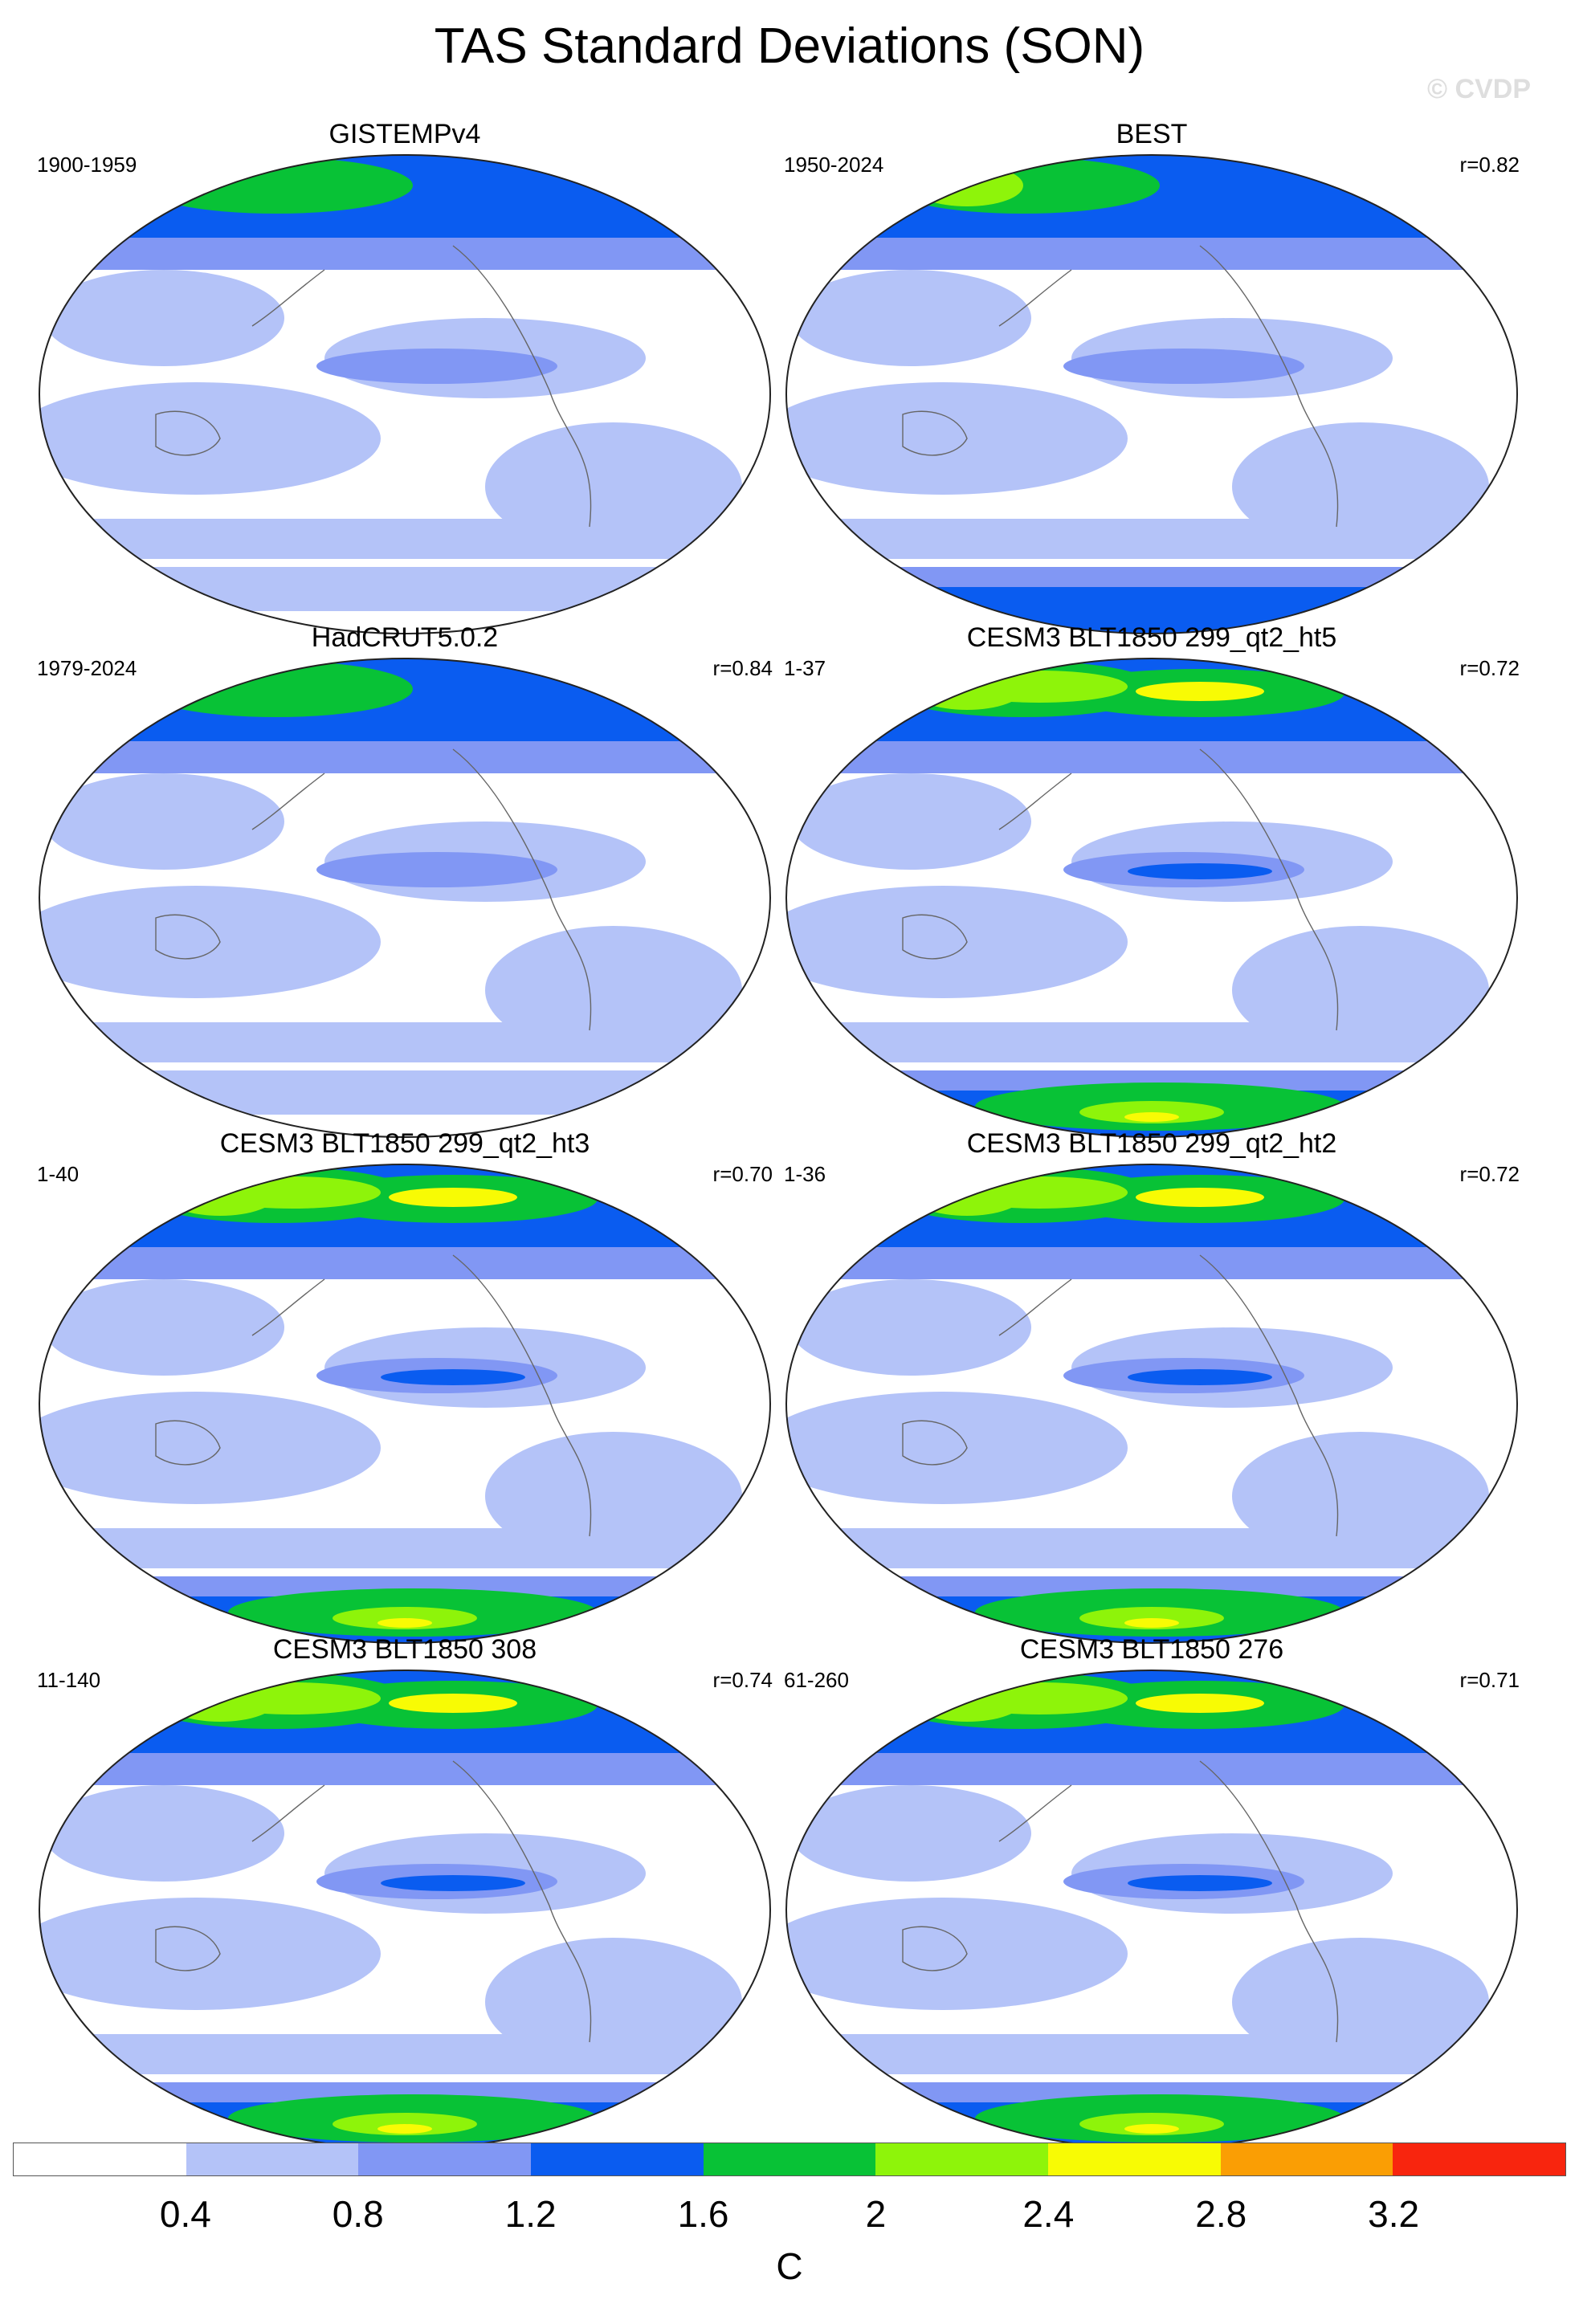  I want to click on map-panel: HadCRUT5.0.2 1979-2024 r=0.84, so click(404, 880).